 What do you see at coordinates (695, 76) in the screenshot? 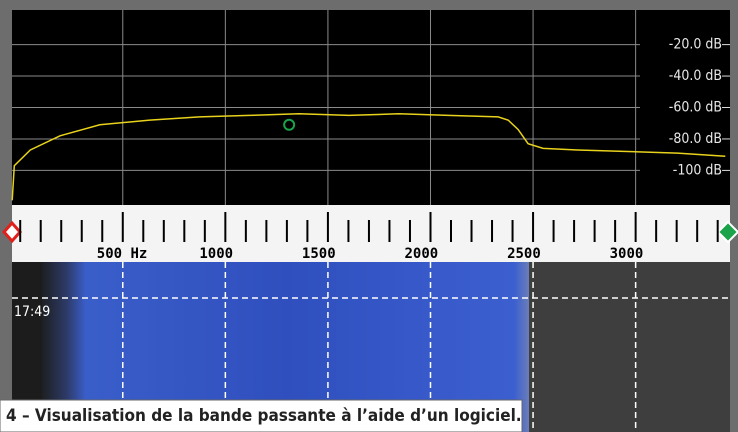
I see `y-tick-label: -40.0 dB` at bounding box center [695, 76].